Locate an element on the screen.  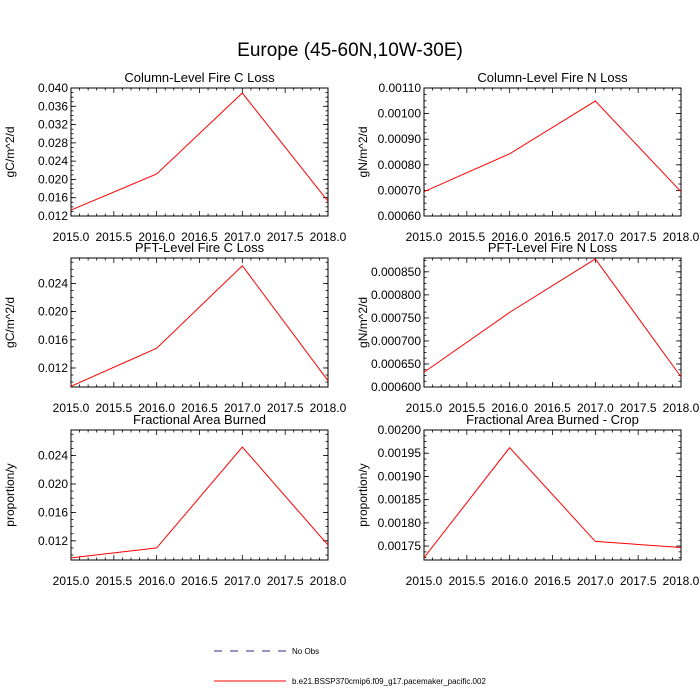
y-axis-label: gN/m^2/d is located at coordinates (363, 152).